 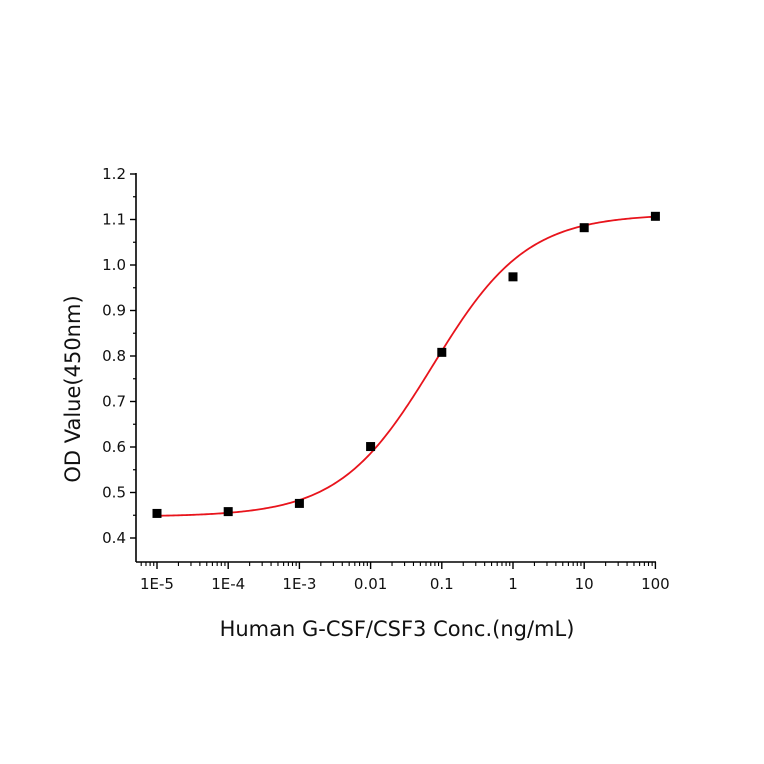 I want to click on y-tick-label: 1.0, so click(x=114, y=265).